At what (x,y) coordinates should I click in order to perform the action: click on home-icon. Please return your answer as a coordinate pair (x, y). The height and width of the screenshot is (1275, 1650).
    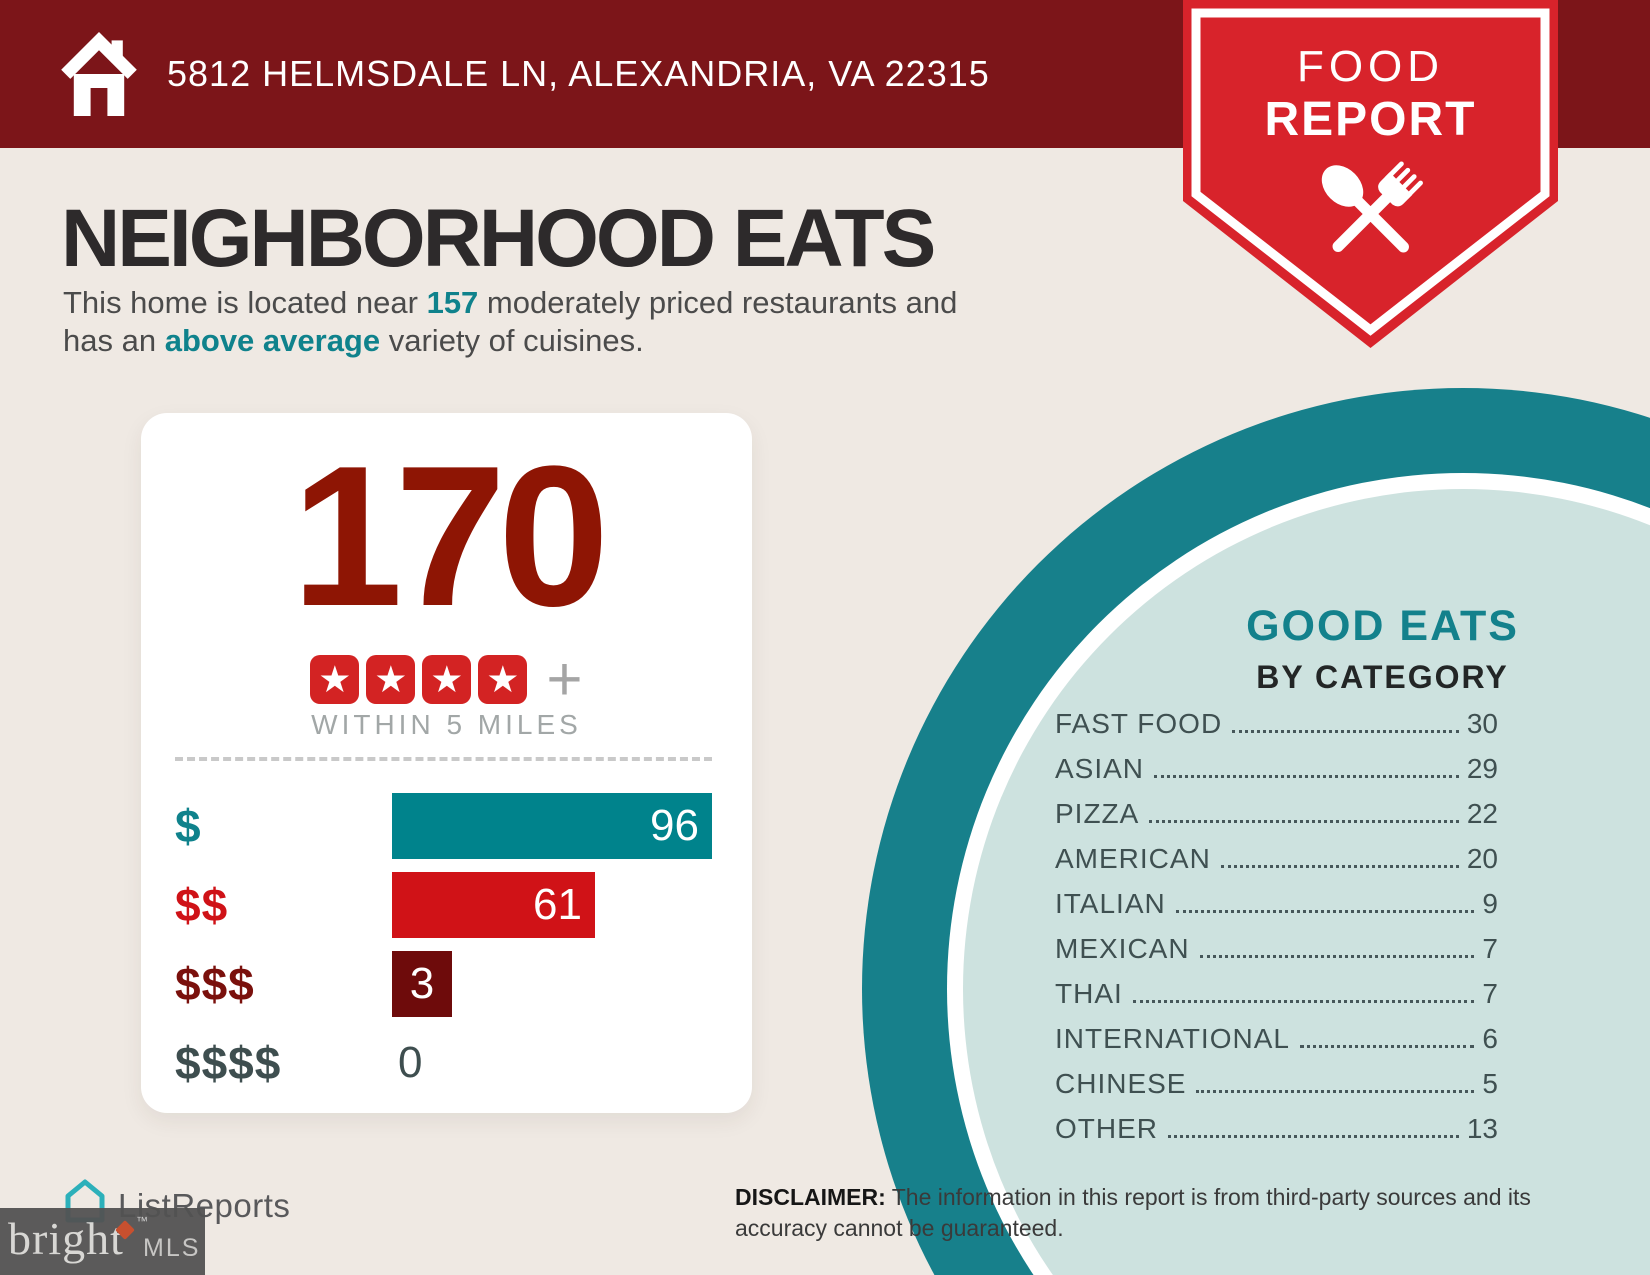
    Looking at the image, I should click on (99, 74).